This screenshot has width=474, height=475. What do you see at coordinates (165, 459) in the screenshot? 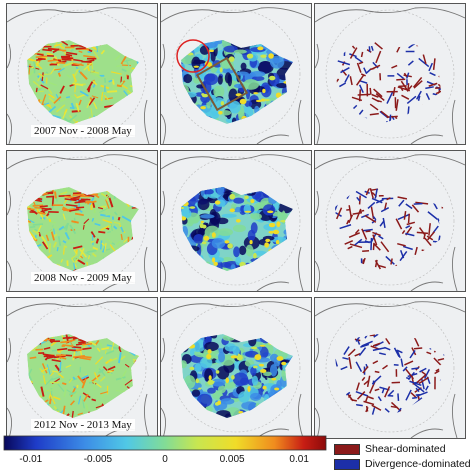
I see `colorbar-tick-label: 0` at bounding box center [165, 459].